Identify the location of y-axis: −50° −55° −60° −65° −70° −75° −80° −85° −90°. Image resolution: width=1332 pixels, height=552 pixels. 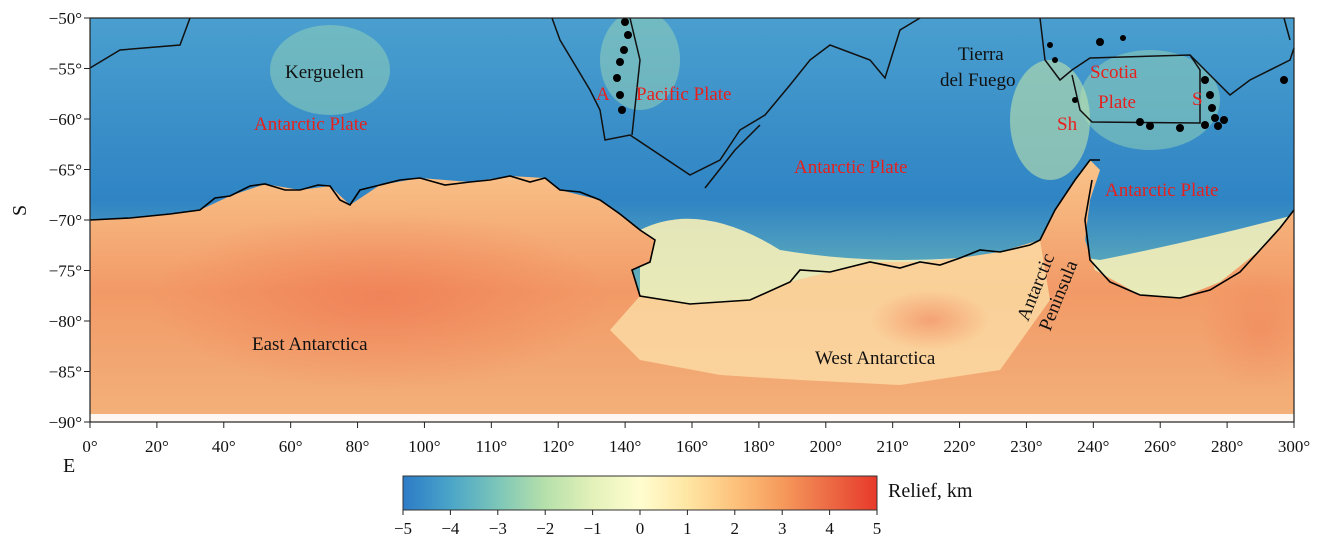
(69, 220).